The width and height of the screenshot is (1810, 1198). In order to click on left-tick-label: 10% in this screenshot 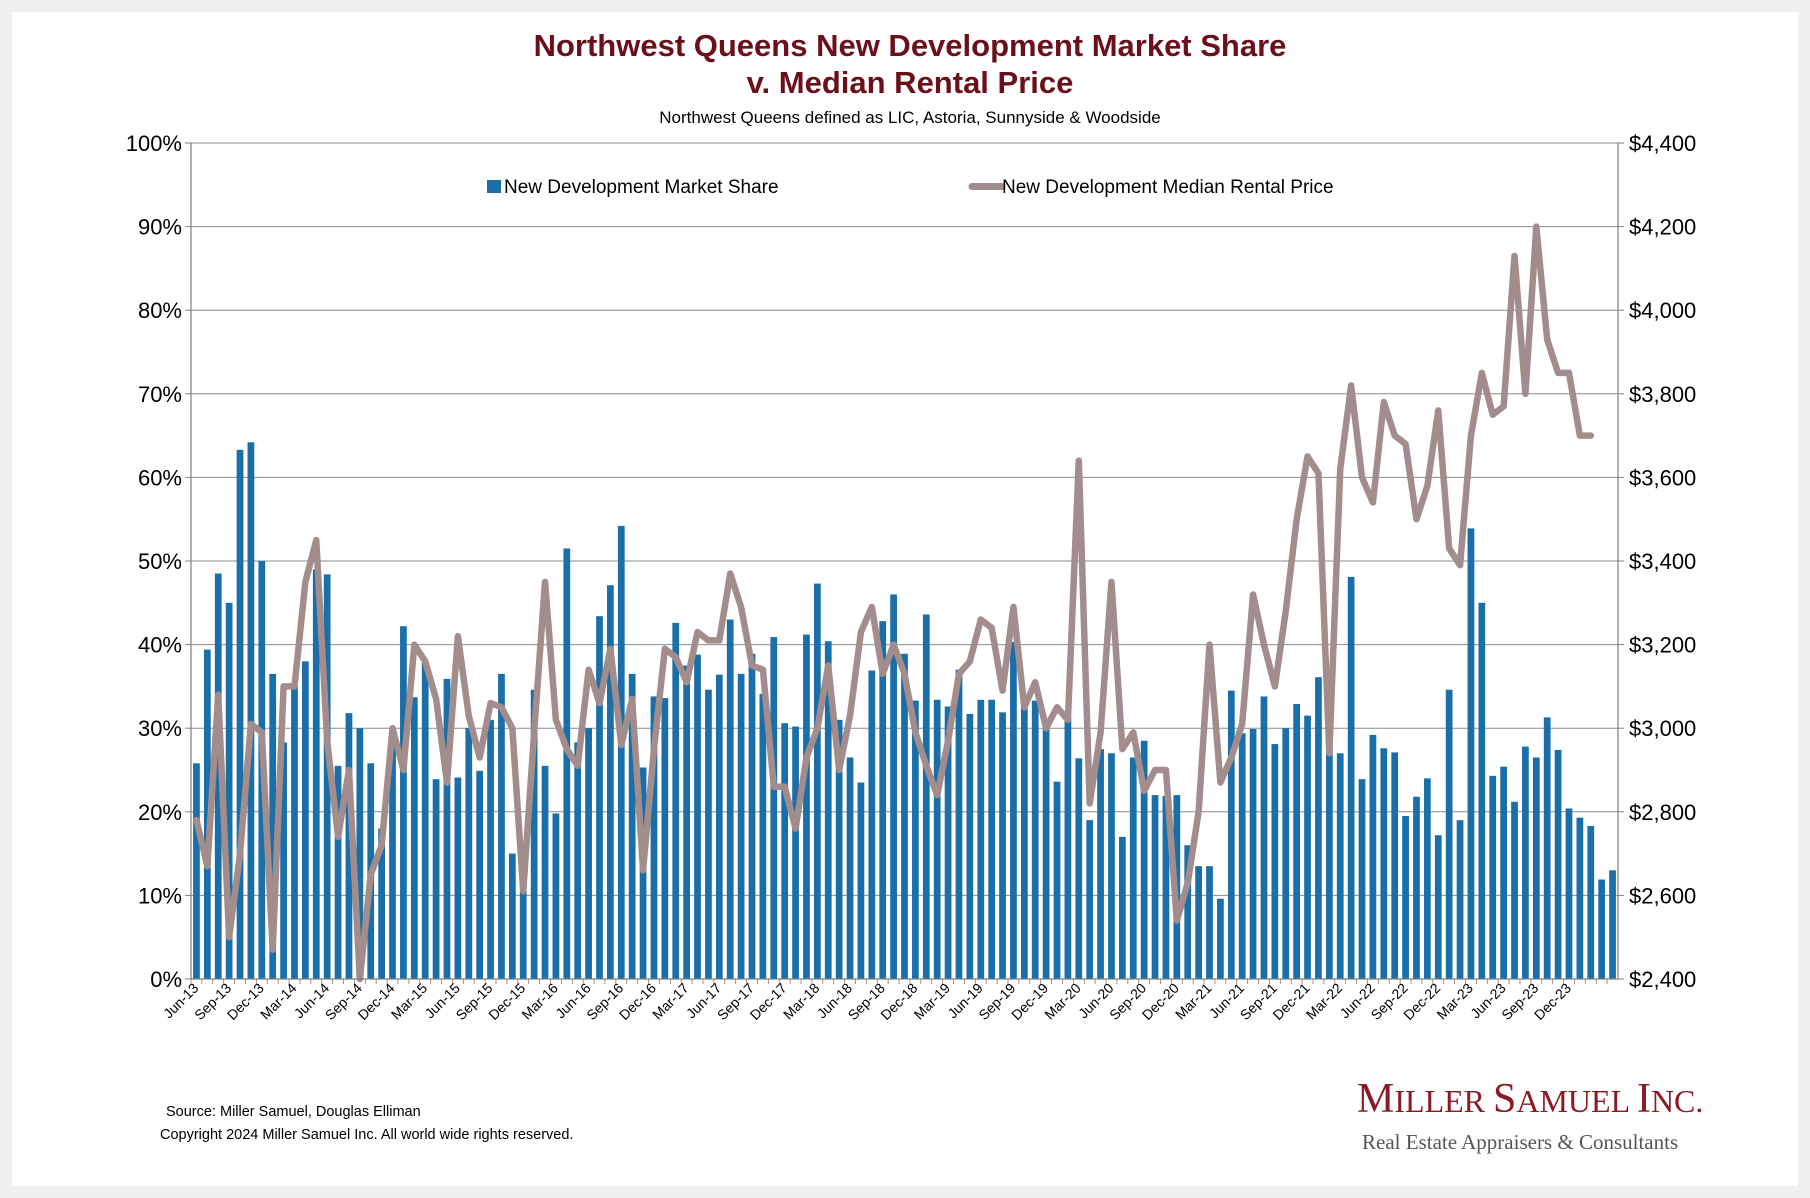, I will do `click(160, 895)`.